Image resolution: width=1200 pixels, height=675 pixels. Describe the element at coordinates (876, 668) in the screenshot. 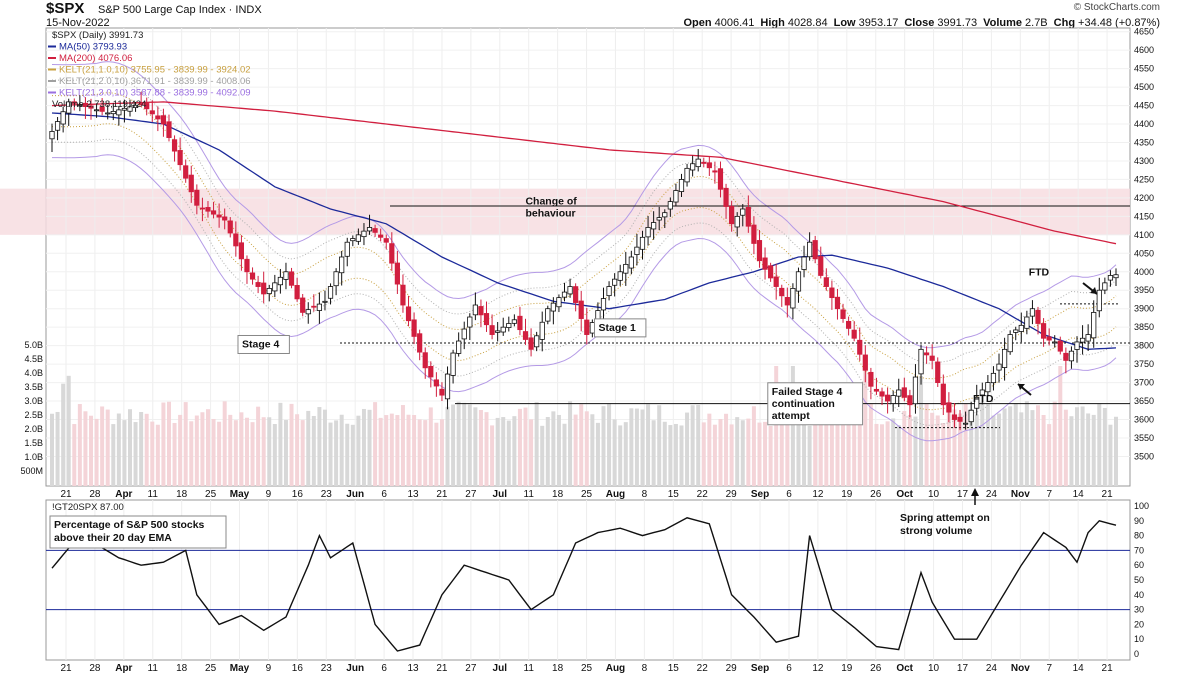

I see `x-tick-label: 26` at that location.